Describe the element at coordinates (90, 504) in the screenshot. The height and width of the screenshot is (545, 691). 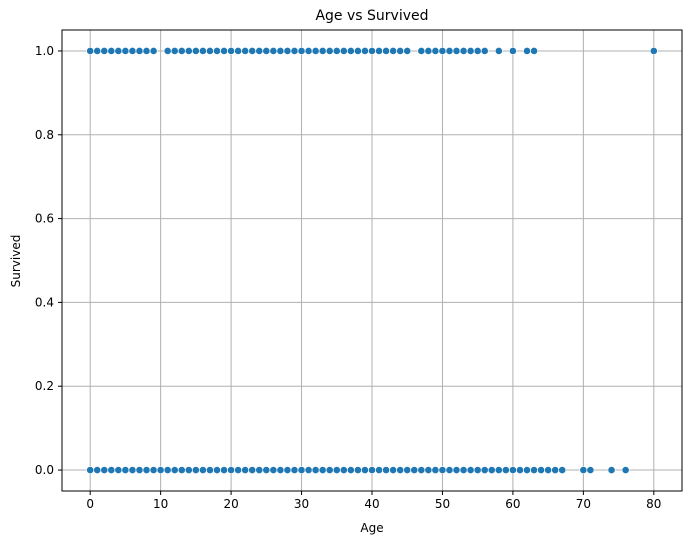
I see `x-tick-label: 0` at that location.